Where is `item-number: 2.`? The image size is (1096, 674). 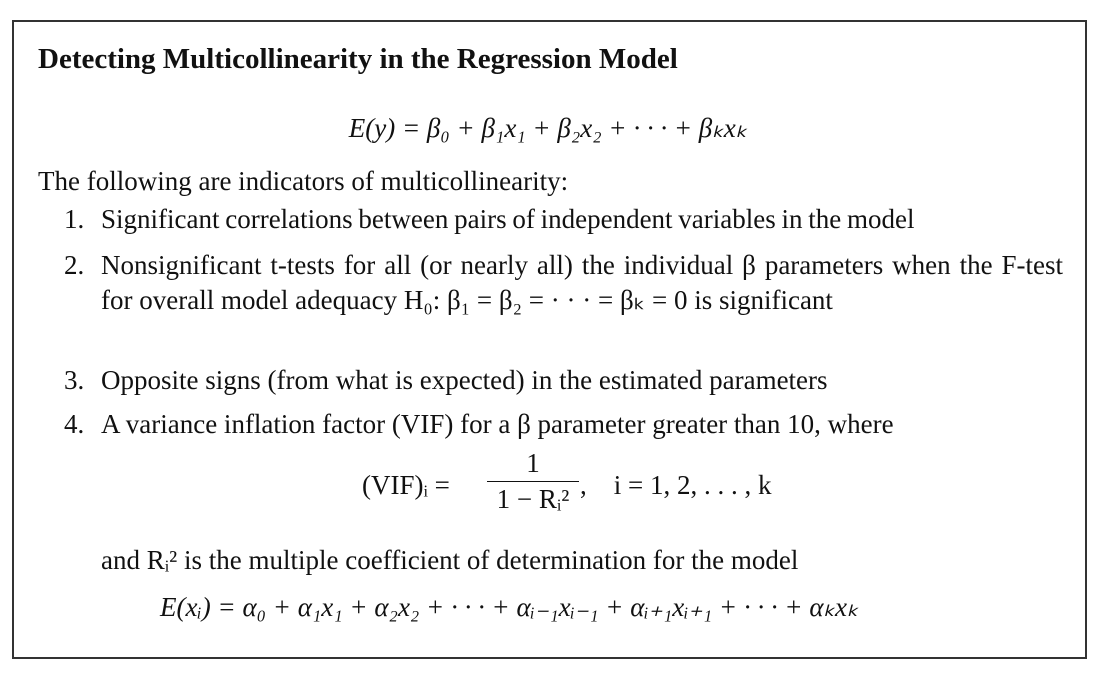 item-number: 2. is located at coordinates (74, 265).